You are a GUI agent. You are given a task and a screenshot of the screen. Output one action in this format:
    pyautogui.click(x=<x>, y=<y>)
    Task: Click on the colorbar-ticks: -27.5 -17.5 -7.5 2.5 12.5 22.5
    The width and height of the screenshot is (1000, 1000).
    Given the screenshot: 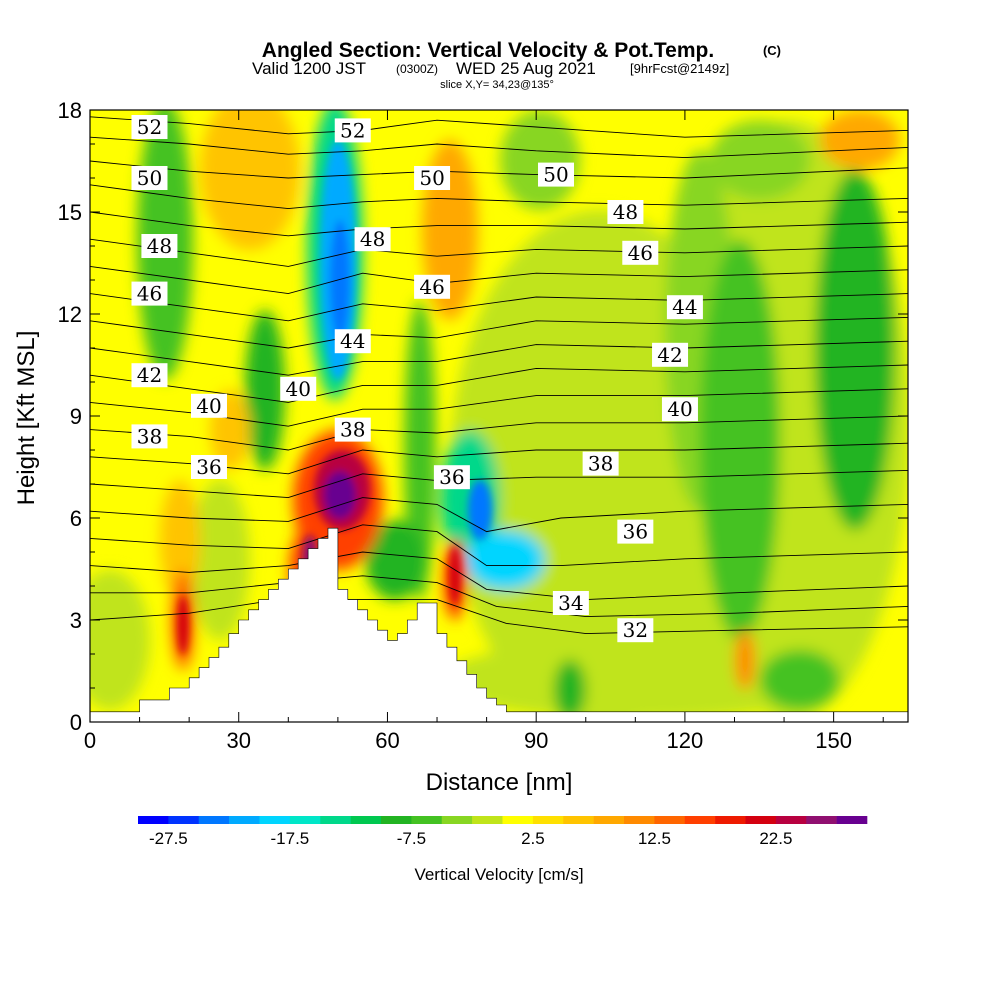 What is the action you would take?
    pyautogui.click(x=470, y=838)
    